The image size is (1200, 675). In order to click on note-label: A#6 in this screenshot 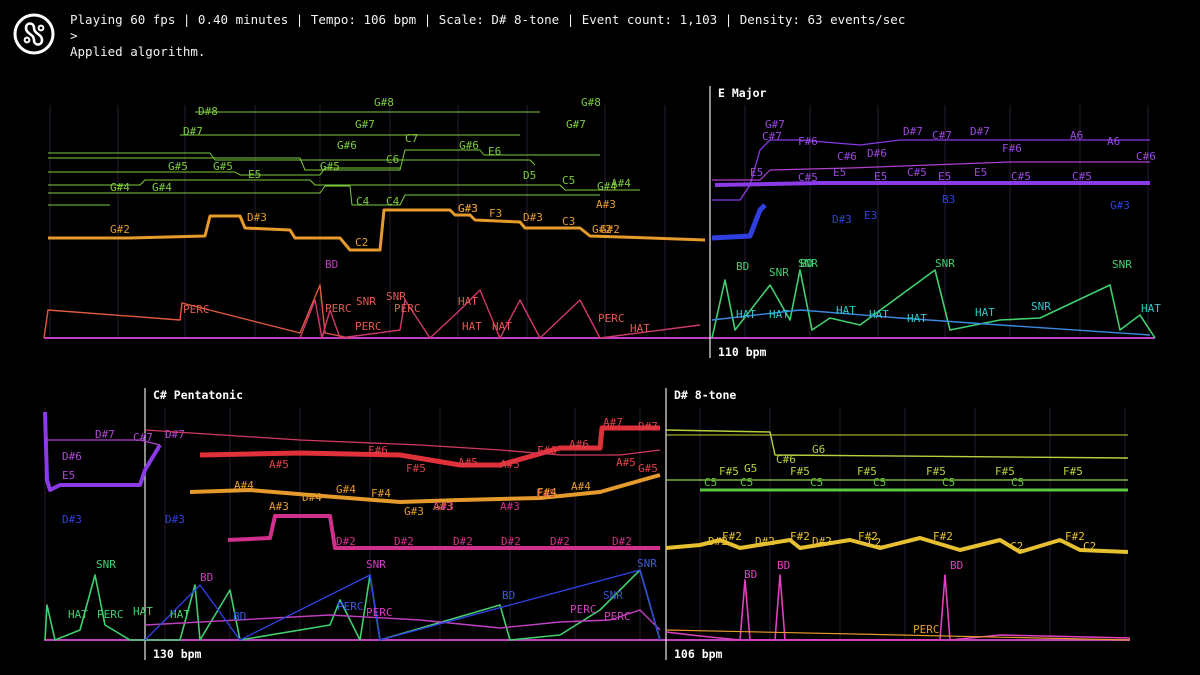, I will do `click(579, 444)`.